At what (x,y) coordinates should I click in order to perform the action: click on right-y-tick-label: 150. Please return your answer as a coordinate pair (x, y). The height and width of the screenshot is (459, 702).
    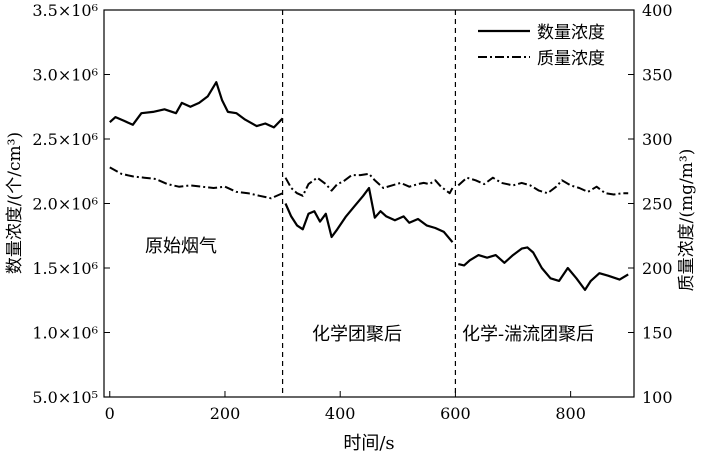
    Looking at the image, I should click on (657, 333).